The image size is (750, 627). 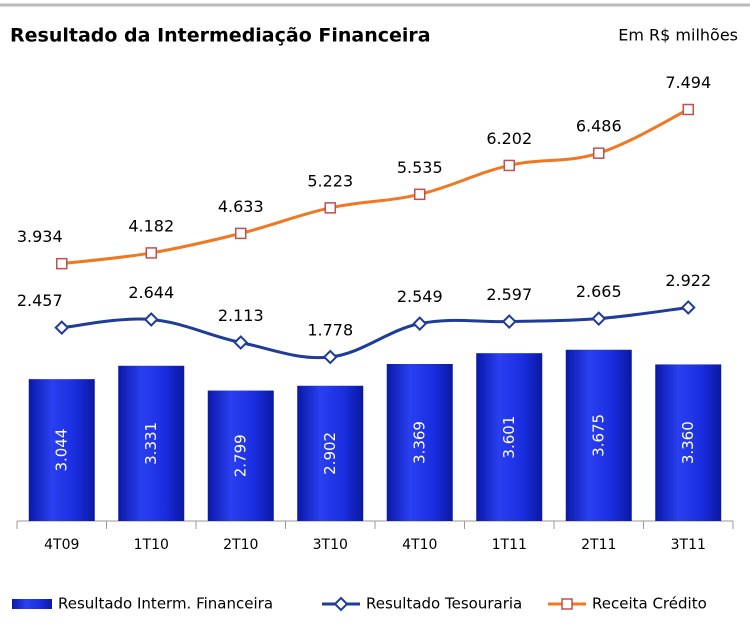 What do you see at coordinates (444, 604) in the screenshot?
I see `legend-label: Resultado Tesouraria` at bounding box center [444, 604].